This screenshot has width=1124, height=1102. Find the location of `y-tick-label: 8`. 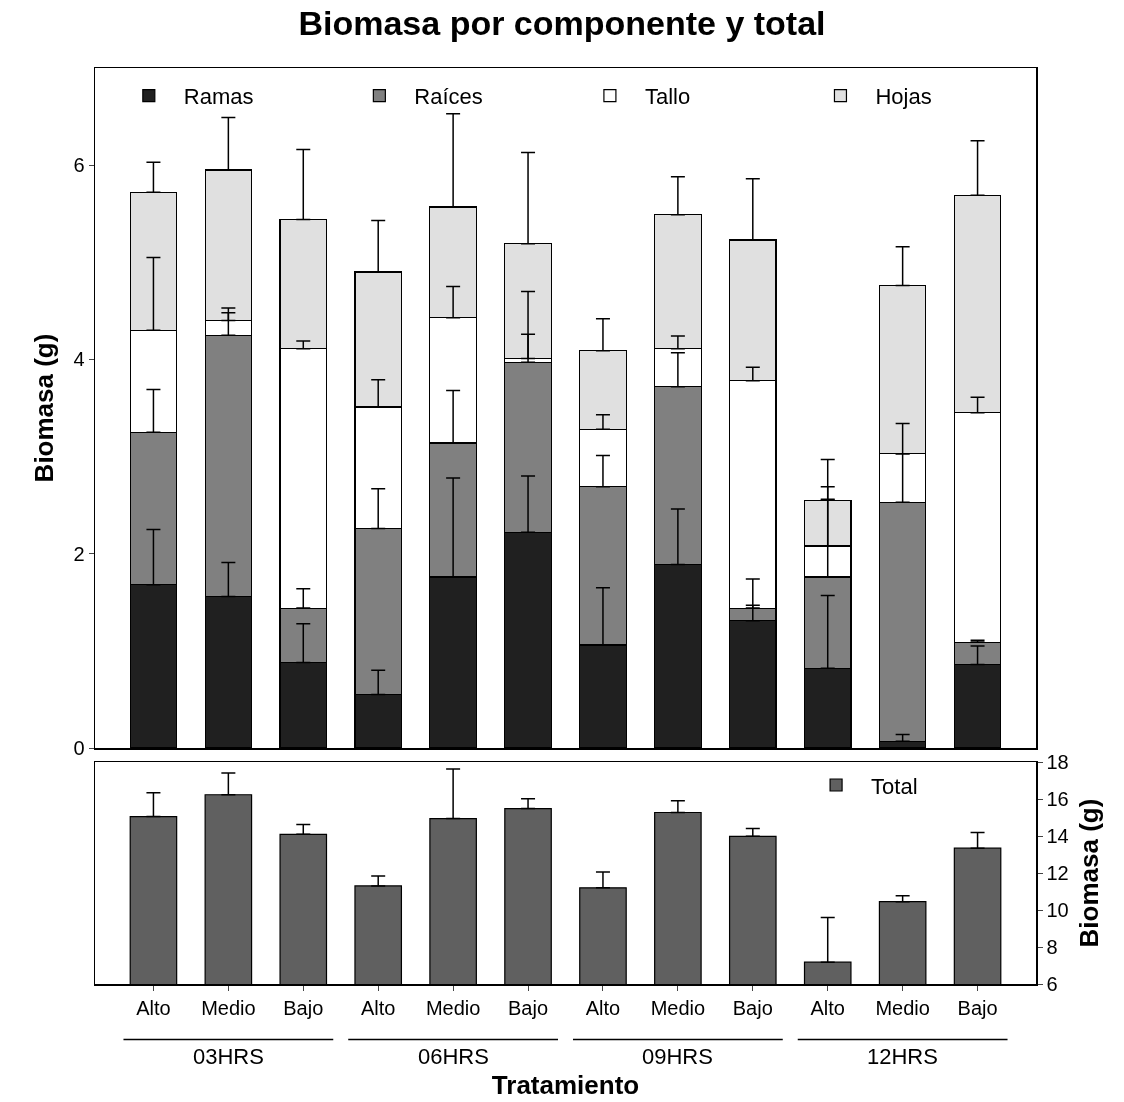

y-tick-label: 8 is located at coordinates (1052, 947).